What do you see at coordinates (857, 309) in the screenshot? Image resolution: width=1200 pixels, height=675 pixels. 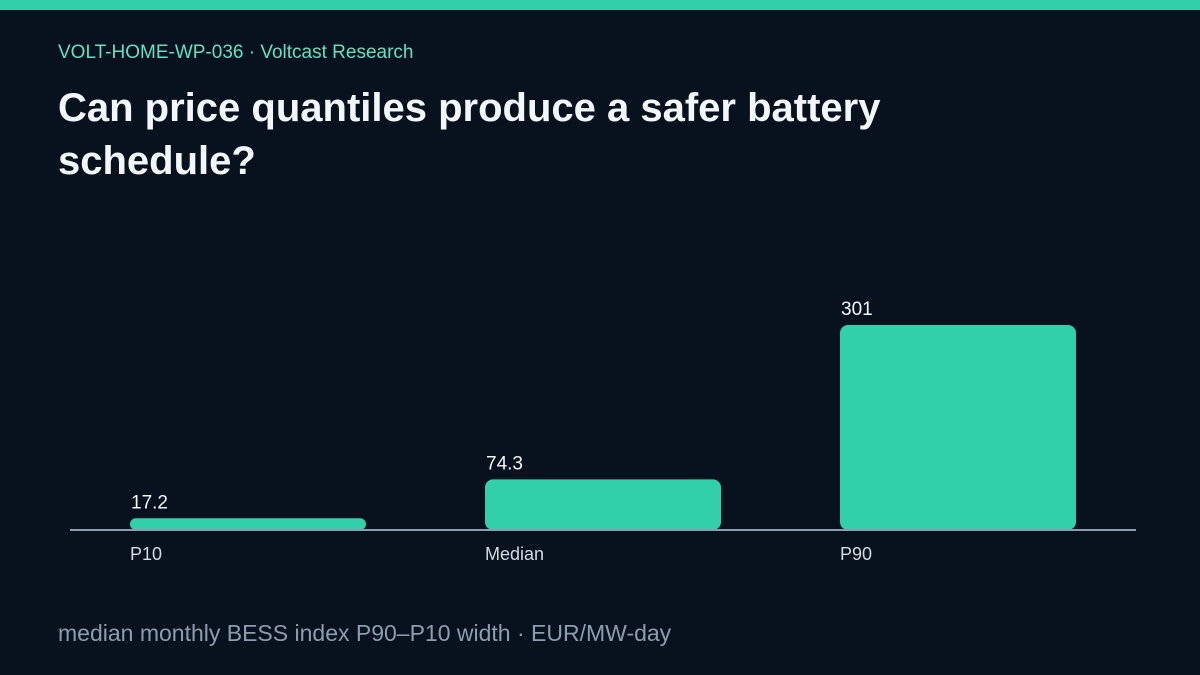 I see `data-label-p90: 301` at bounding box center [857, 309].